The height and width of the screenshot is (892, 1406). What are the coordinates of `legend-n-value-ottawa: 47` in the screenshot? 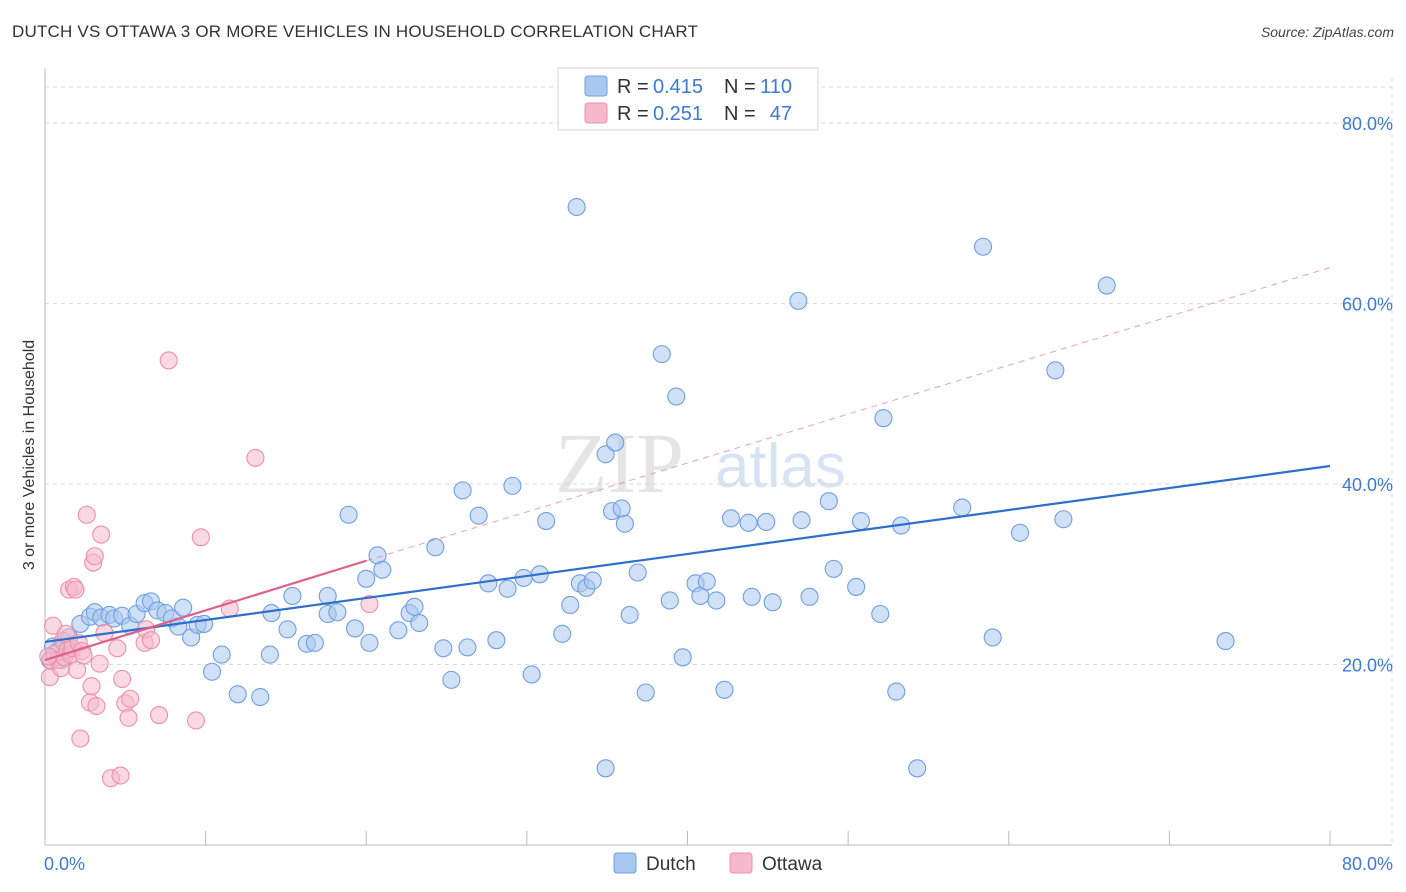 It's located at (781, 114).